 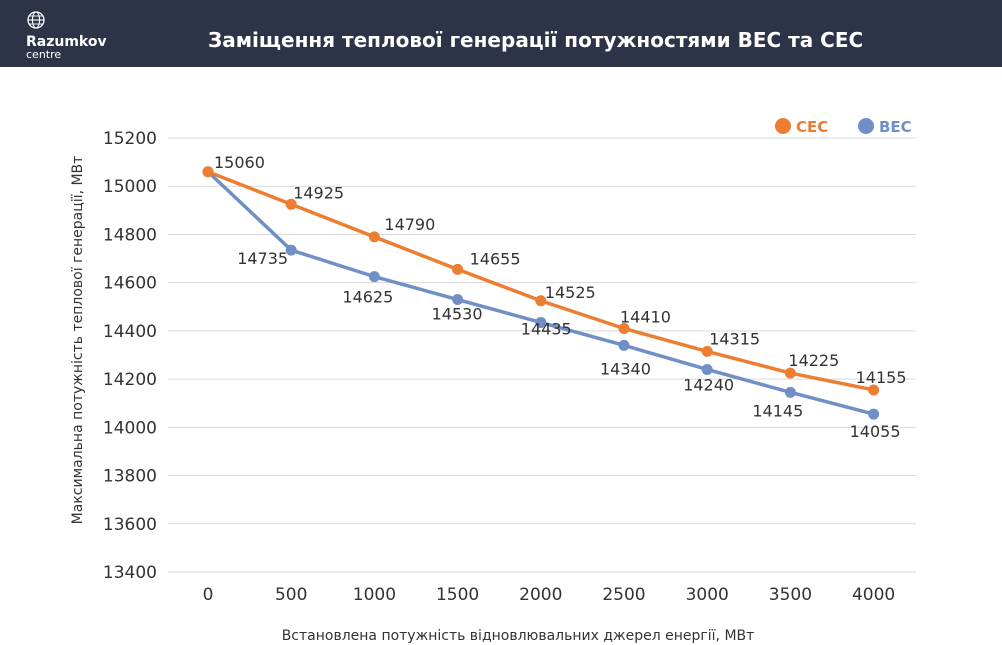 I want to click on x-tick-label: 3000, so click(x=707, y=595).